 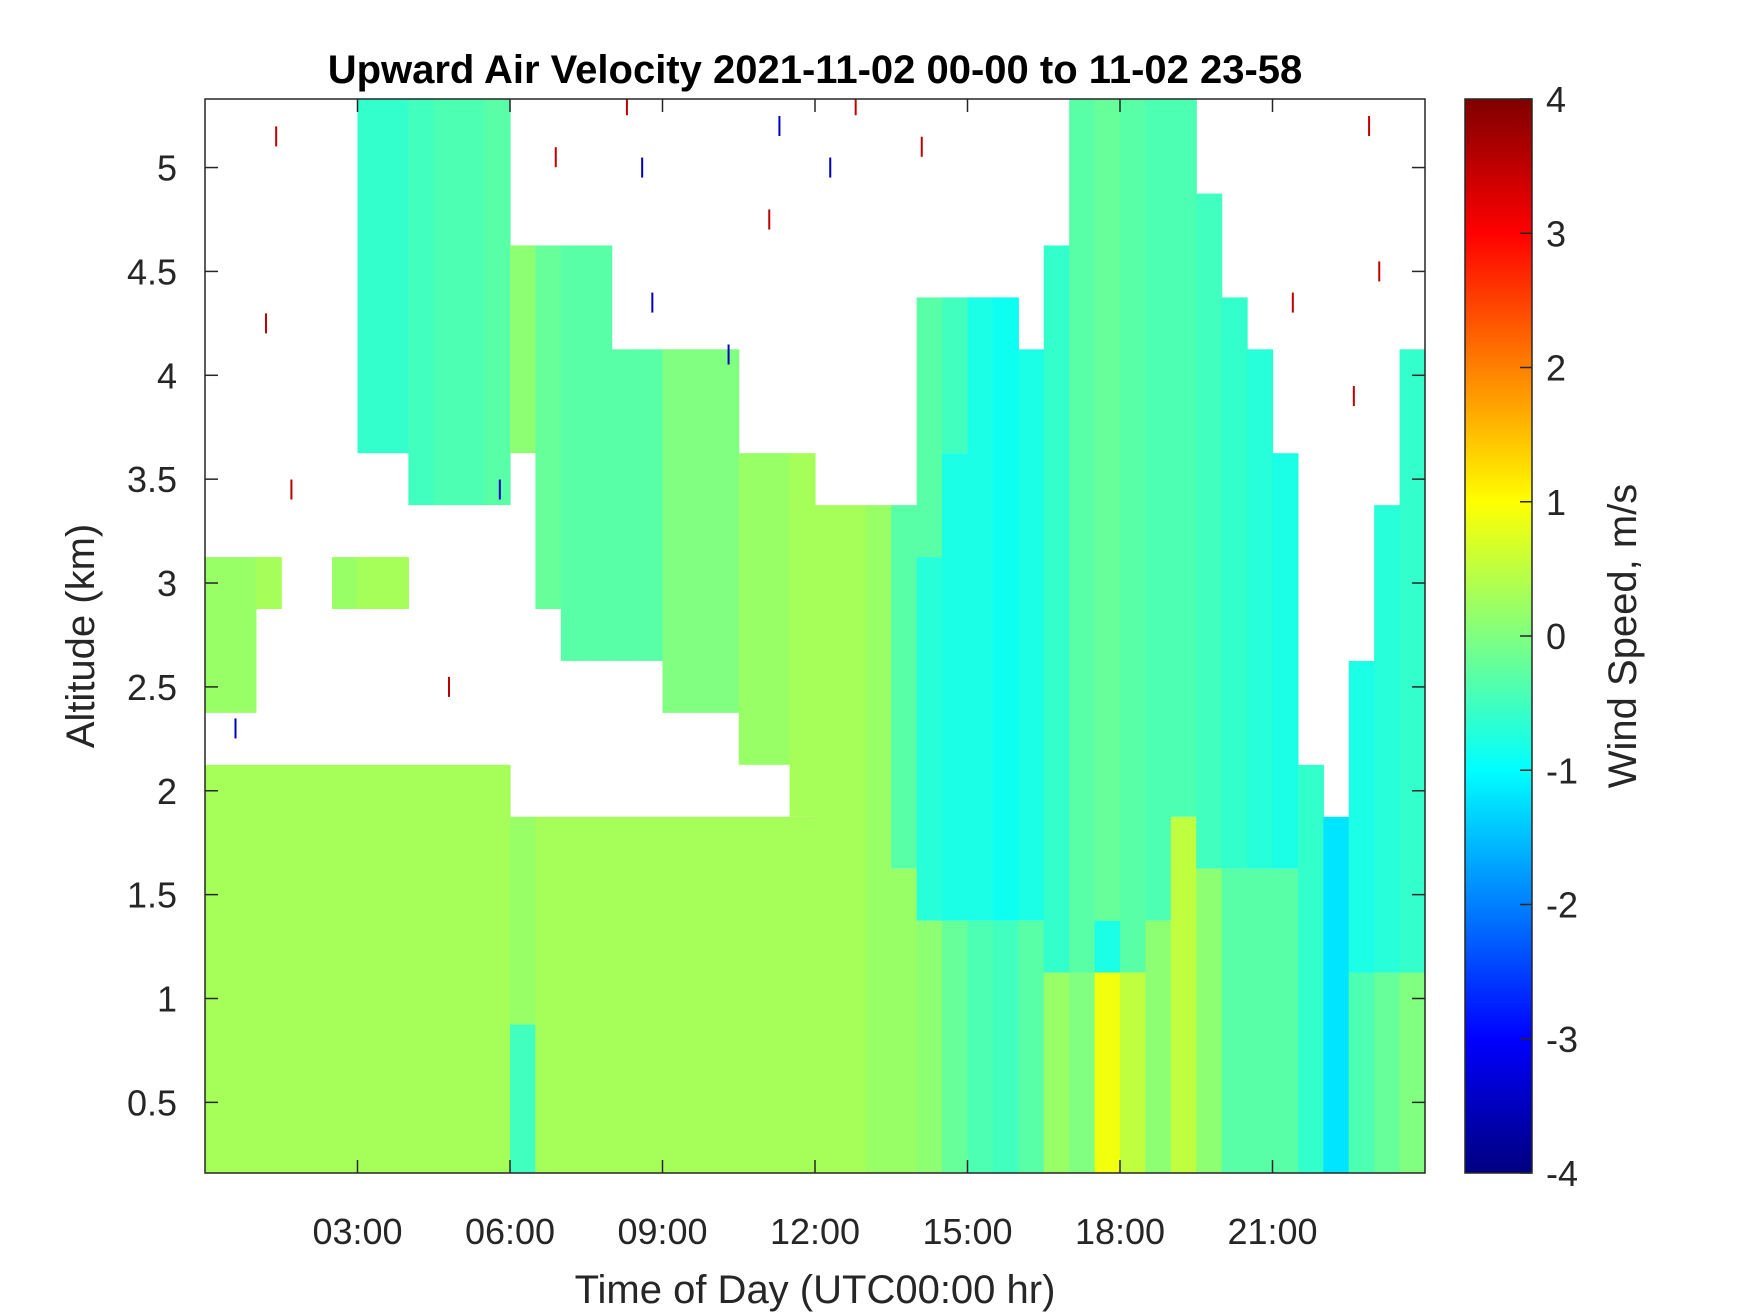 What do you see at coordinates (152, 895) in the screenshot?
I see `y-tick-label: 1.5` at bounding box center [152, 895].